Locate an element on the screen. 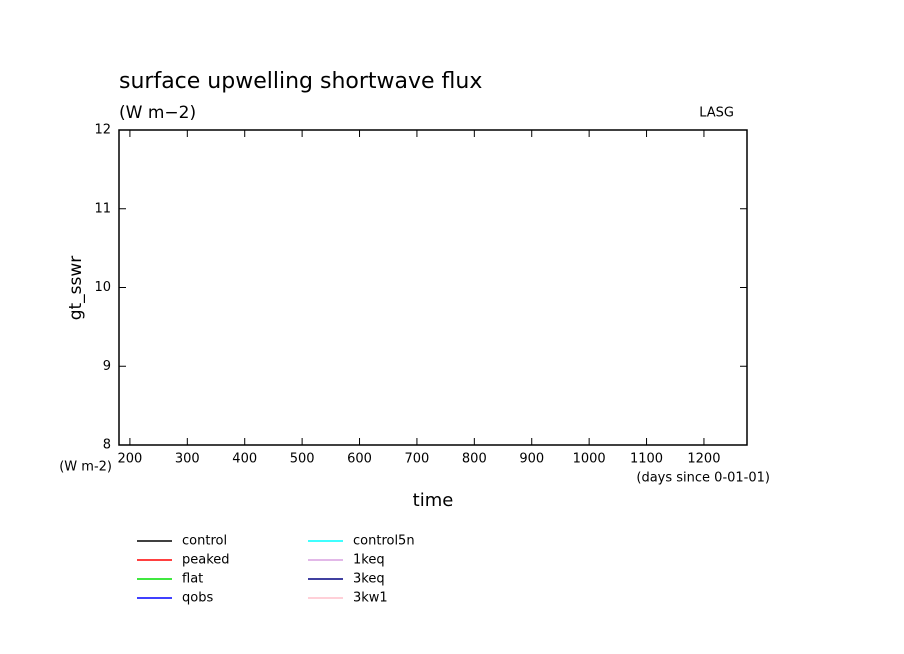  annotation: LASG is located at coordinates (716, 113).